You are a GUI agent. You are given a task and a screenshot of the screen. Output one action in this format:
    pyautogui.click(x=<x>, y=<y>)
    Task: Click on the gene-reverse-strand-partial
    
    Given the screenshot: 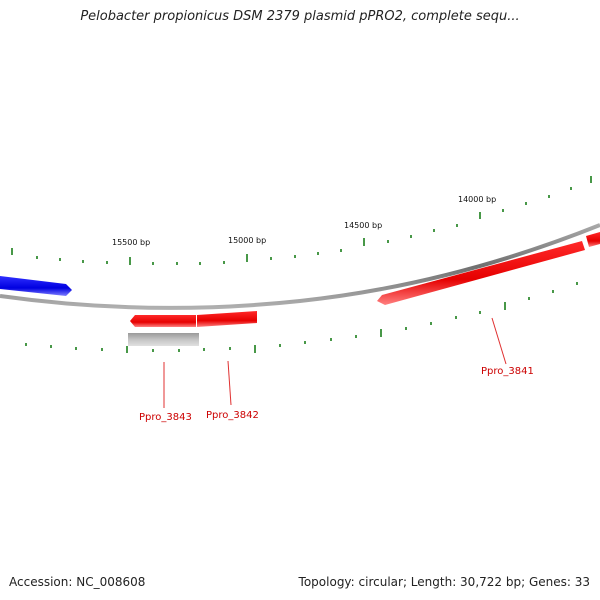 What is the action you would take?
    pyautogui.click(x=593, y=239)
    